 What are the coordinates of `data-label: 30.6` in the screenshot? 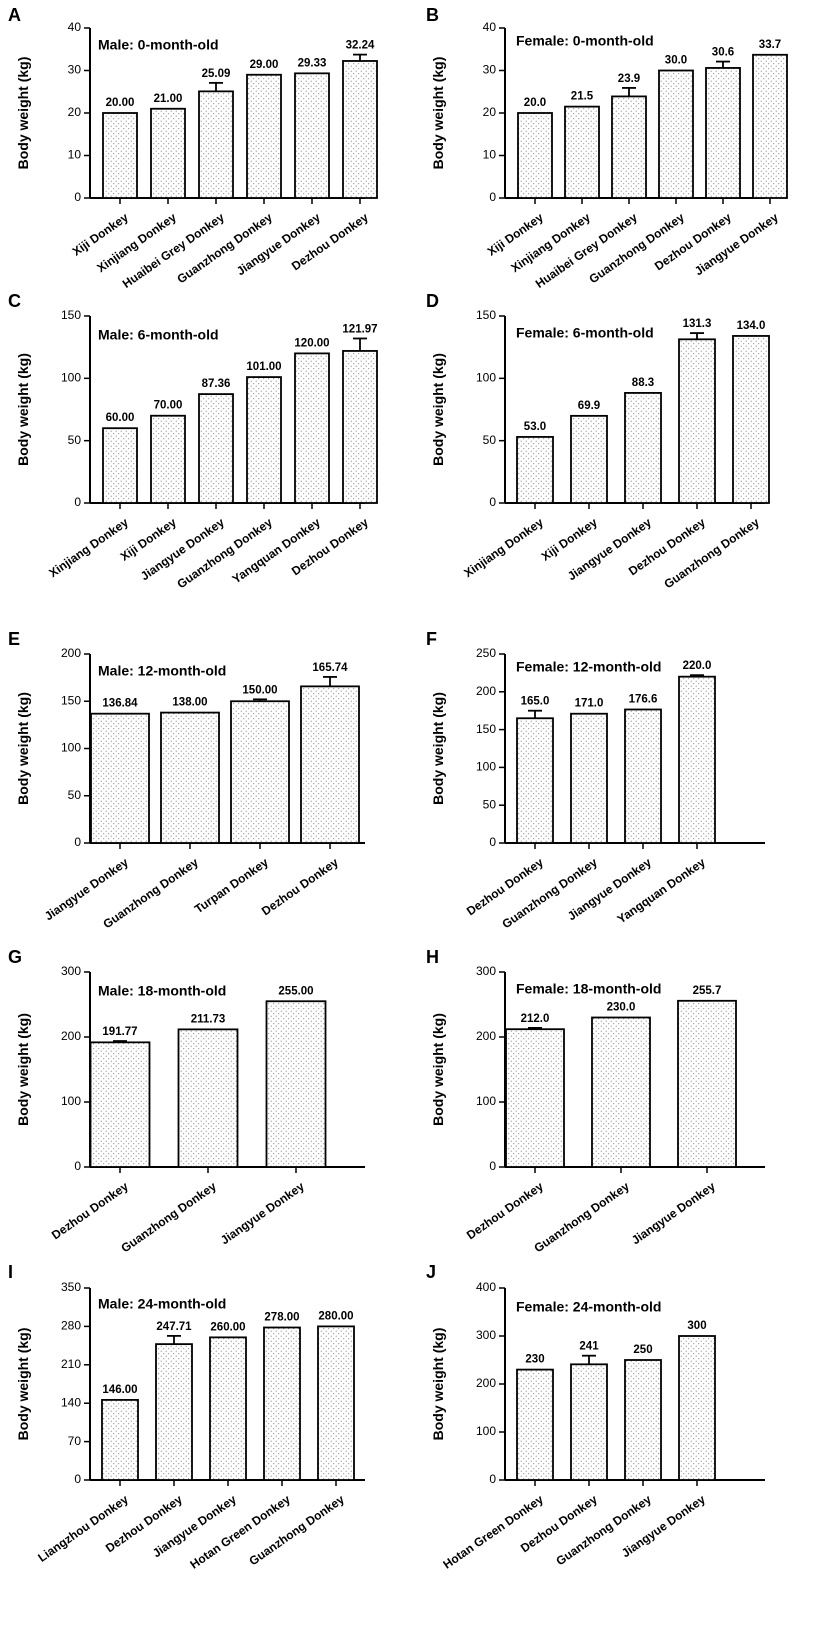 It's located at (723, 53).